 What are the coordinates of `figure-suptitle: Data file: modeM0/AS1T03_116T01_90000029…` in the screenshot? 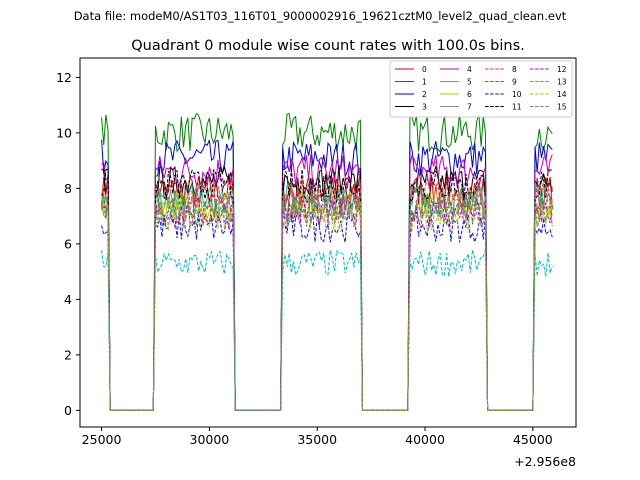 It's located at (320, 16).